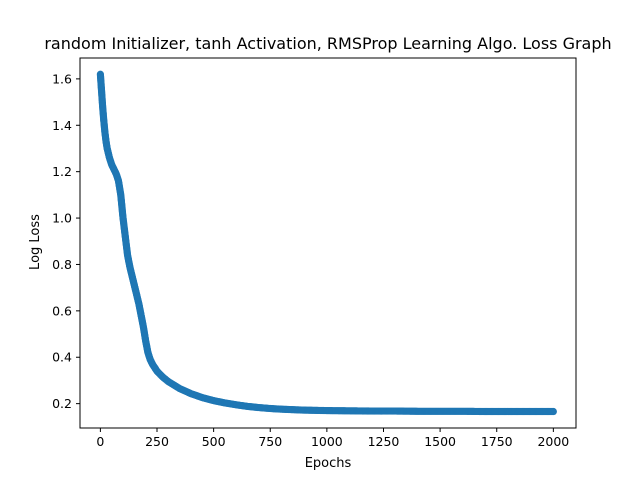 This screenshot has width=640, height=485. Describe the element at coordinates (384, 441) in the screenshot. I see `x-tick-label: 1250` at that location.